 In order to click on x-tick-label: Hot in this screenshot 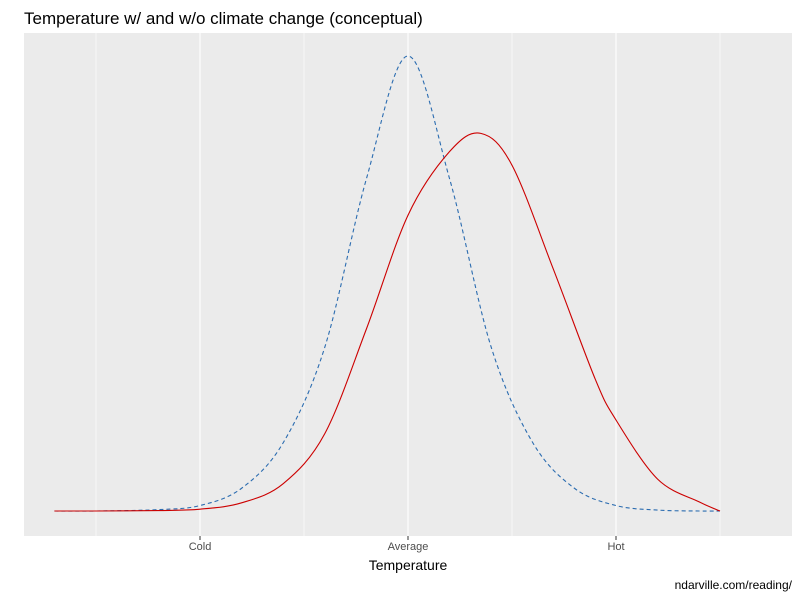, I will do `click(615, 547)`.